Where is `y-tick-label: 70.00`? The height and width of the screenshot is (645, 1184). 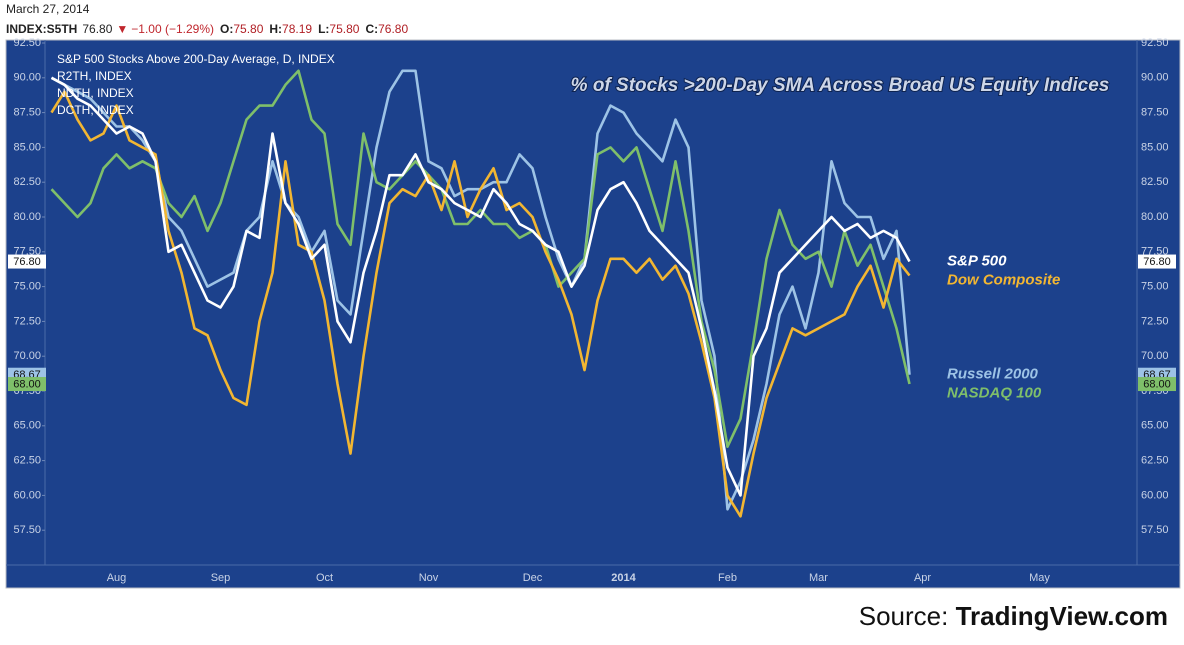 y-tick-label: 70.00 is located at coordinates (27, 356).